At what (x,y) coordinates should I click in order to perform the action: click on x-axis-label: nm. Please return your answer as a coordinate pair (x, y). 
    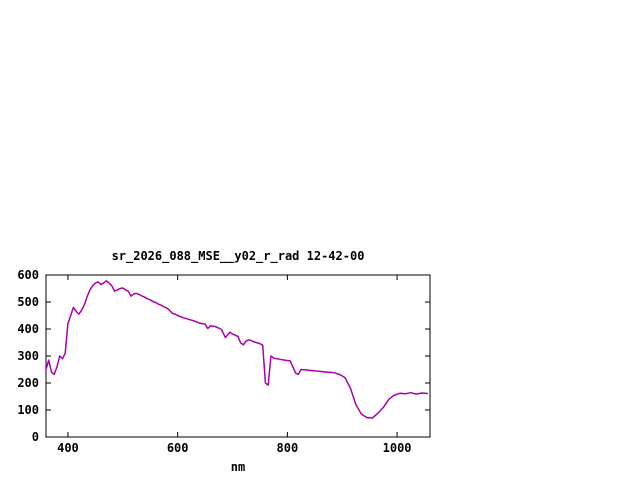
    Looking at the image, I should click on (238, 467).